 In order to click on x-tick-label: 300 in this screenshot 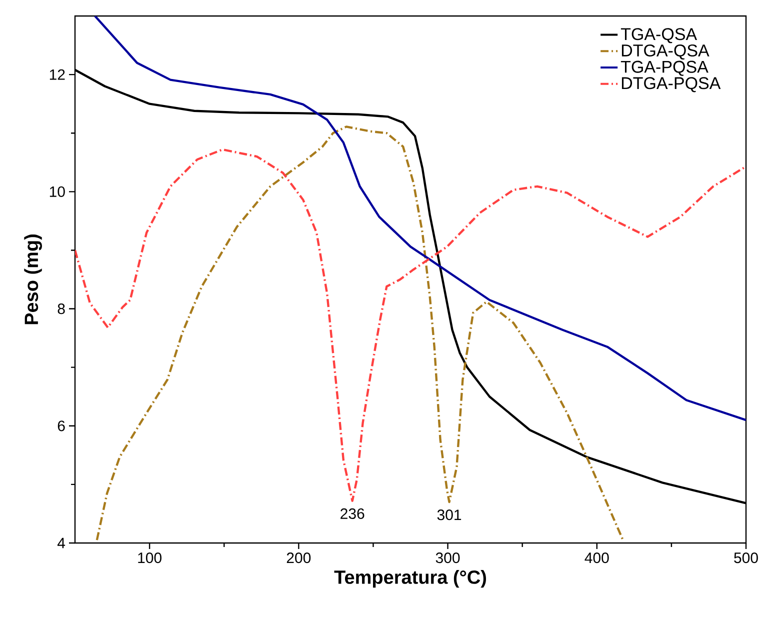, I will do `click(448, 558)`.